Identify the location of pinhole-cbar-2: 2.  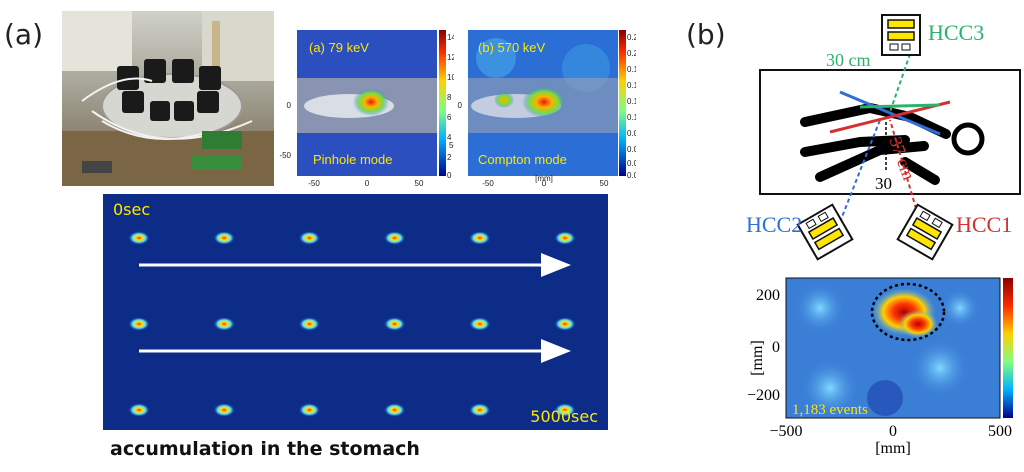
(449, 157).